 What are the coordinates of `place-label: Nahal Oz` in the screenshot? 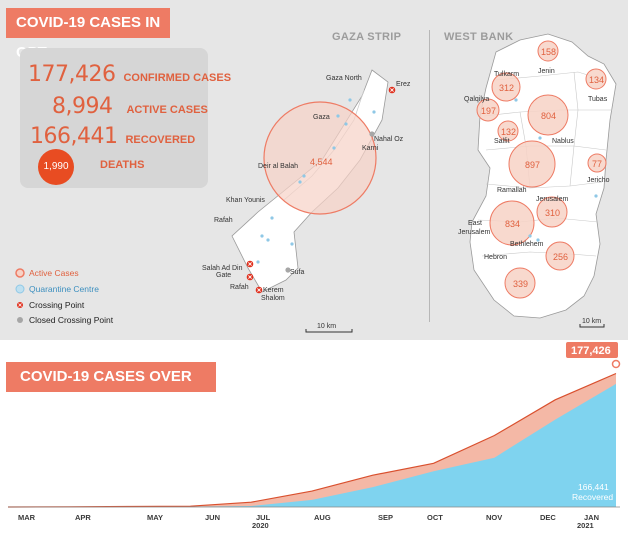 It's located at (389, 139).